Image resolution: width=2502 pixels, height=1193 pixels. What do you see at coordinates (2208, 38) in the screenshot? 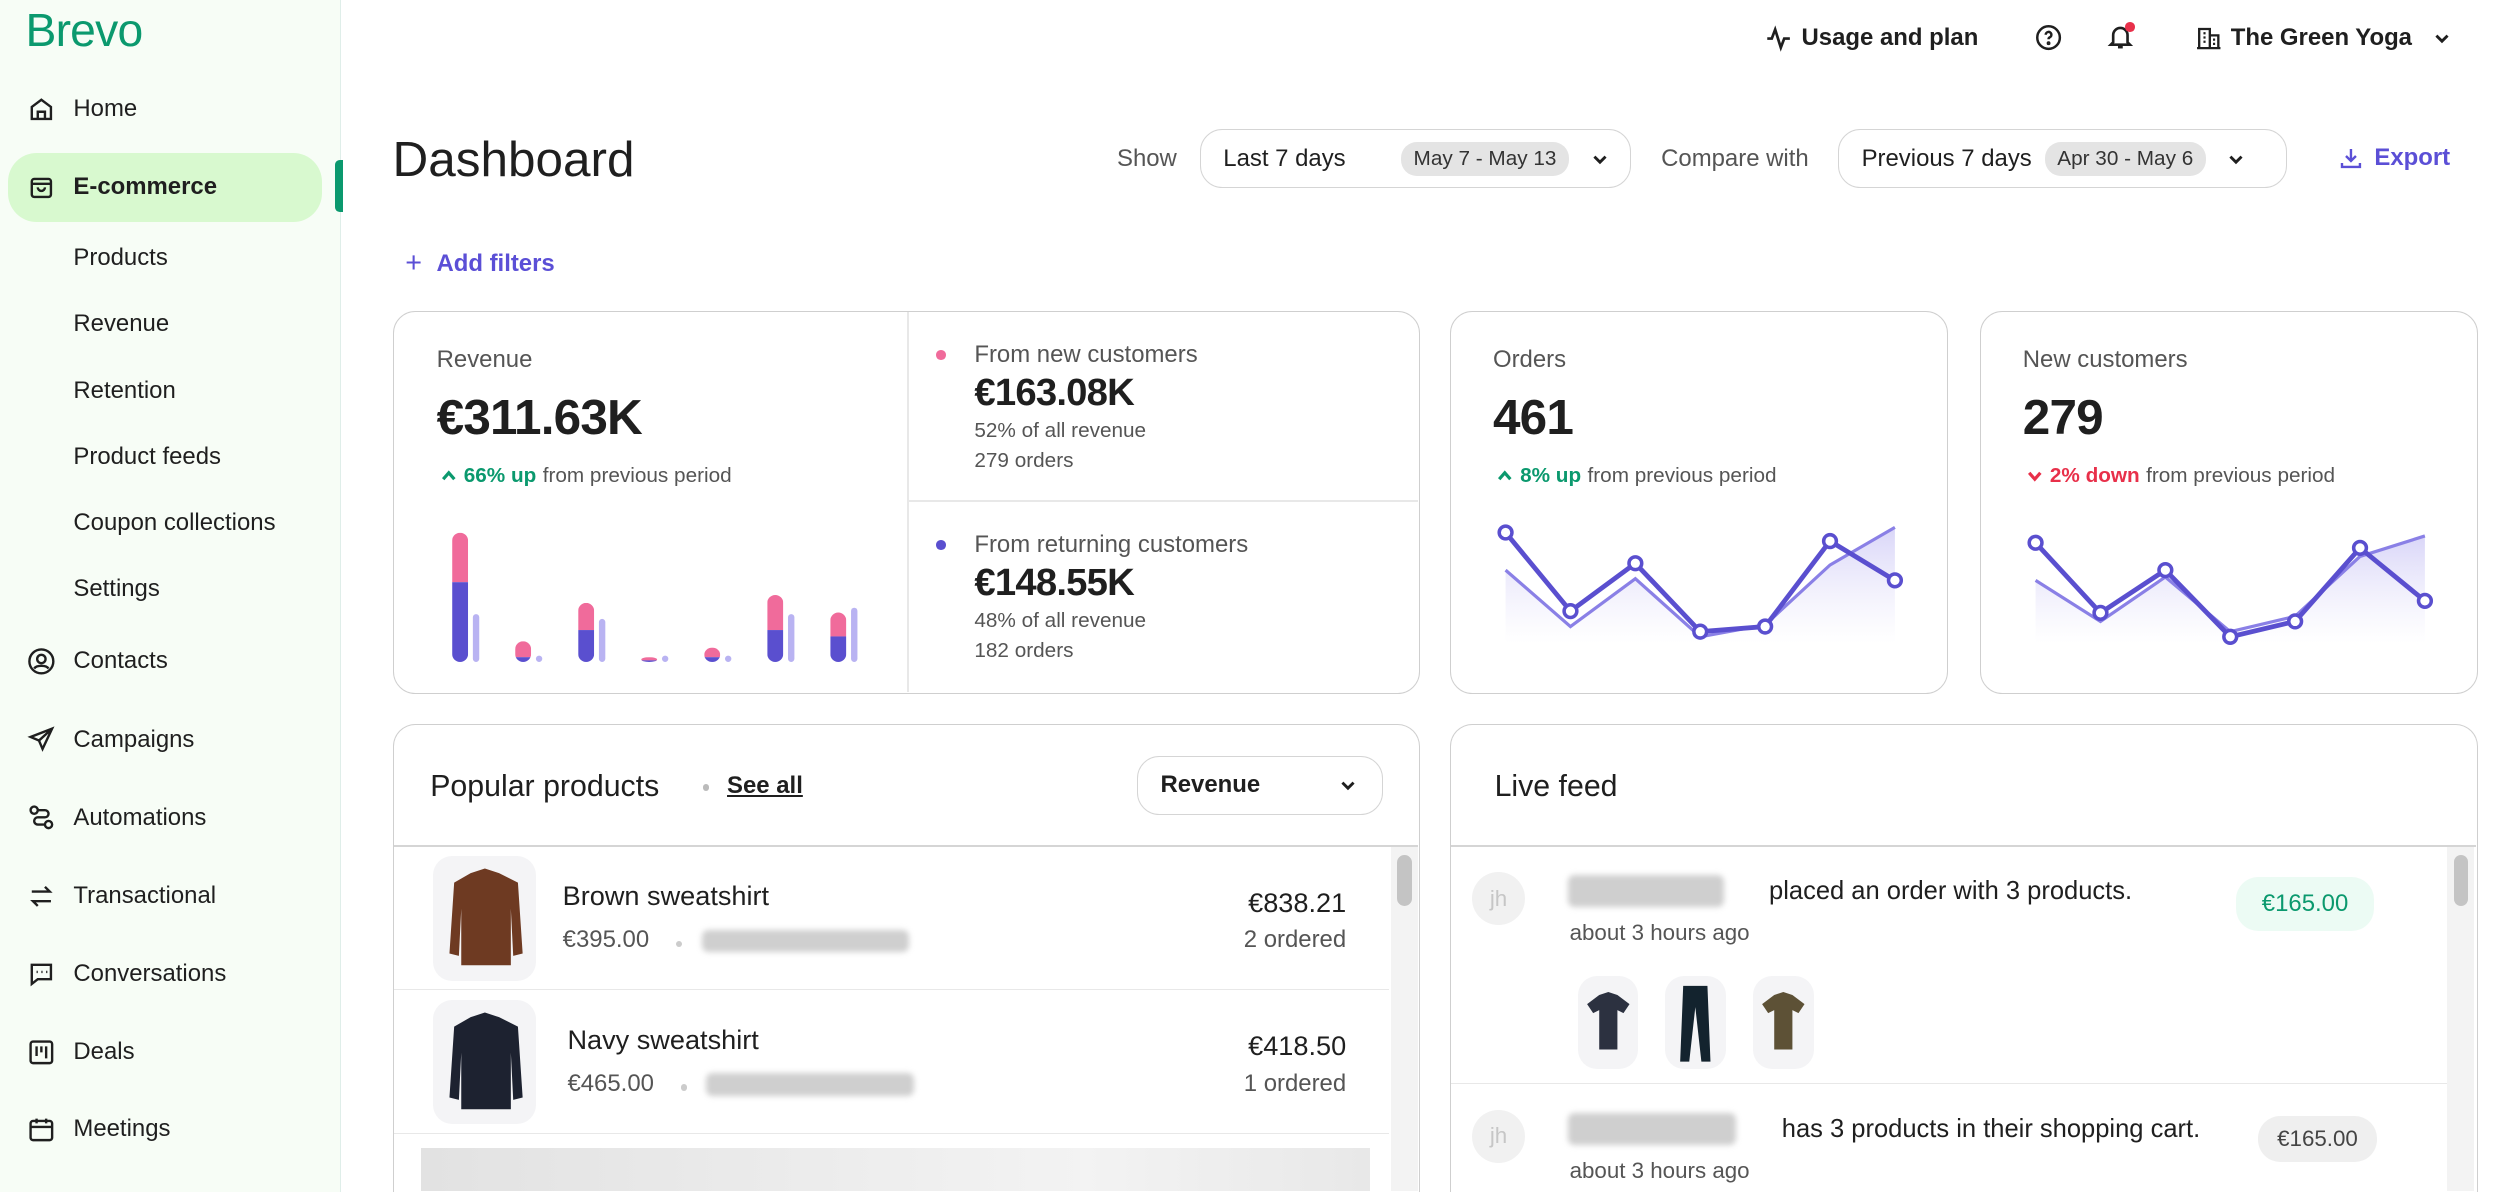
I see `building-icon` at bounding box center [2208, 38].